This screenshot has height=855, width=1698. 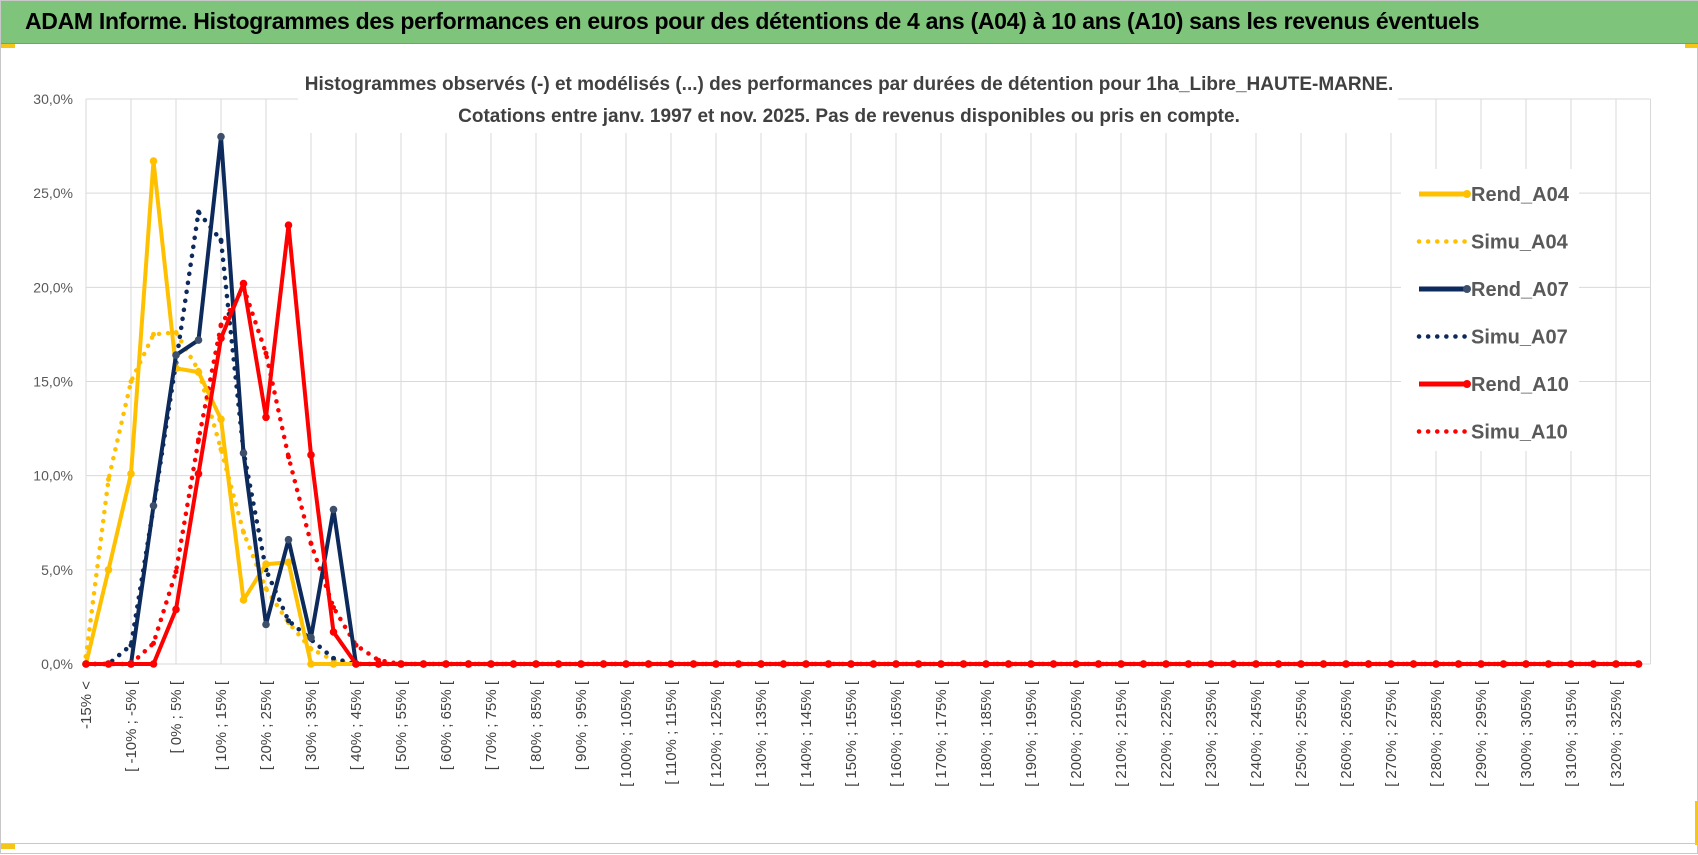 I want to click on legend-background, so click(x=1490, y=310).